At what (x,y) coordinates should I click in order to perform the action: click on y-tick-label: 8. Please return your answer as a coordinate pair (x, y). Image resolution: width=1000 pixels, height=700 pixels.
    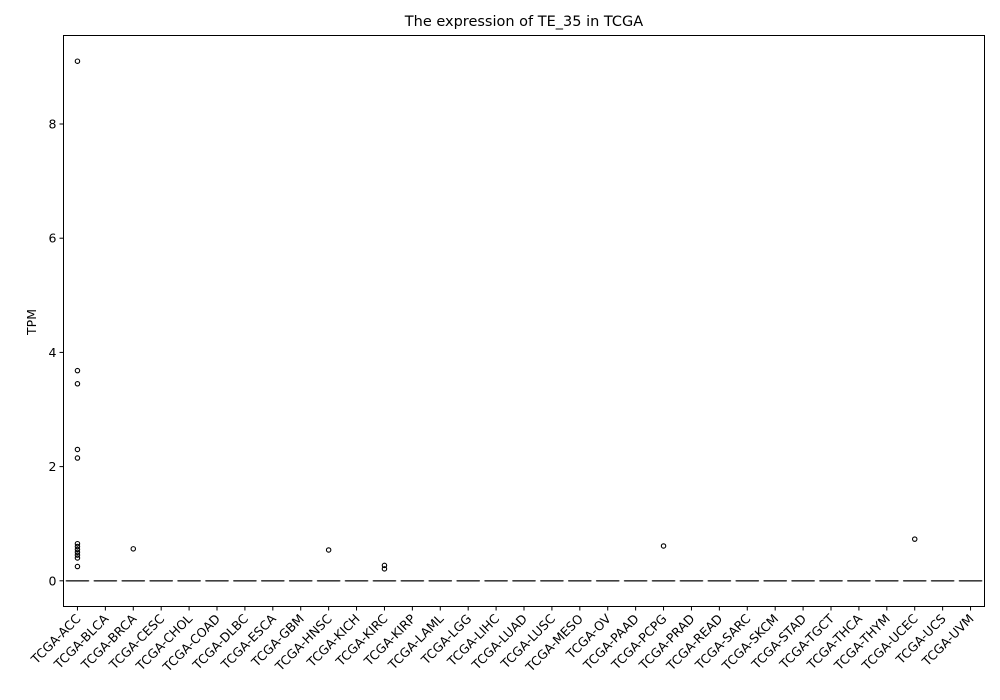
    Looking at the image, I should click on (53, 124).